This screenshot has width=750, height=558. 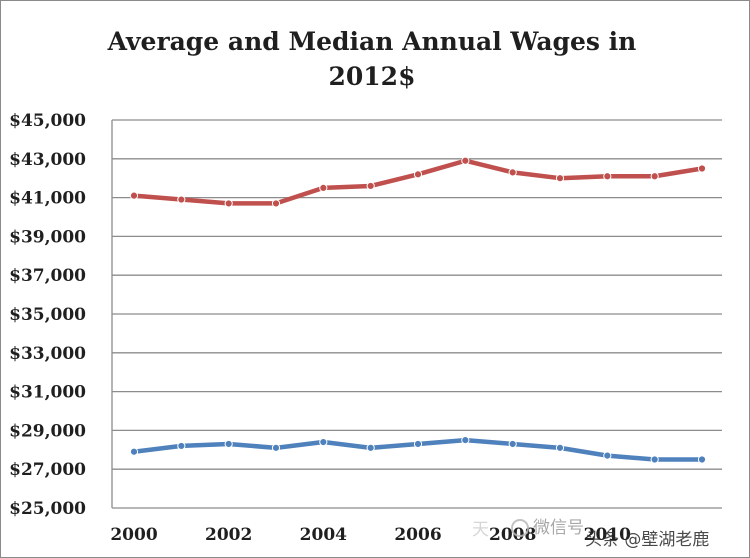 I want to click on y-tick-label: $27,000, so click(x=47, y=470).